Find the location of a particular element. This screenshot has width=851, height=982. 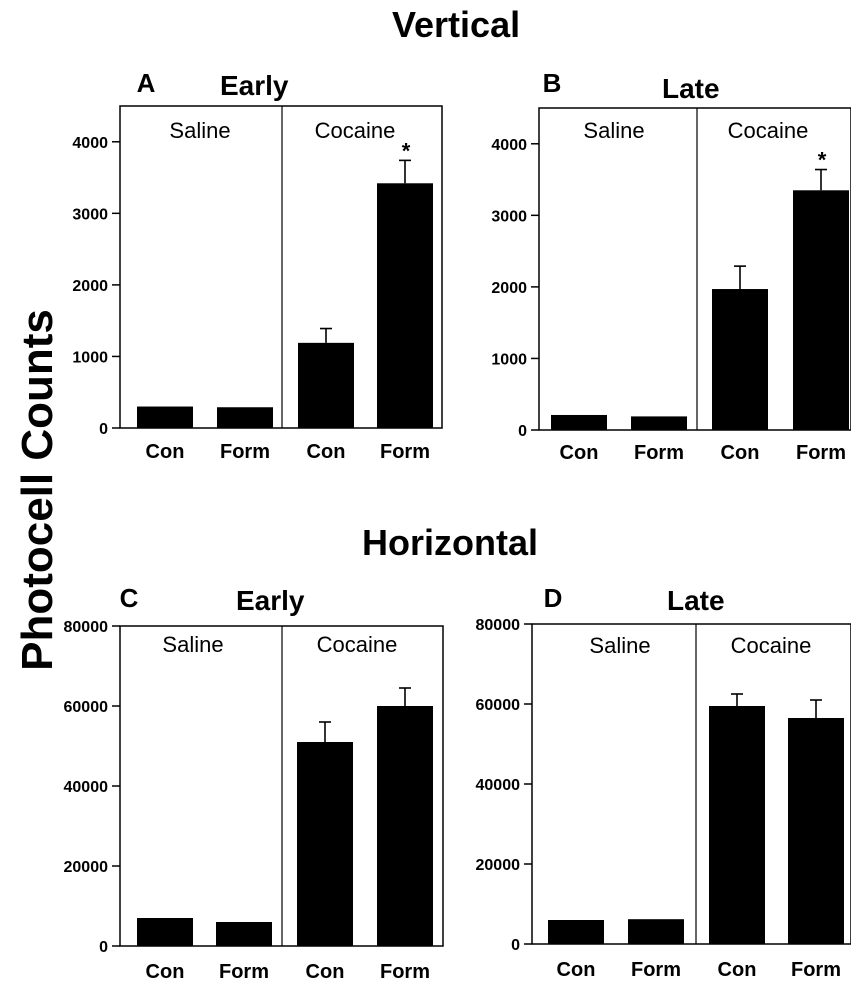

category-label-d-3: Form is located at coordinates (816, 970).